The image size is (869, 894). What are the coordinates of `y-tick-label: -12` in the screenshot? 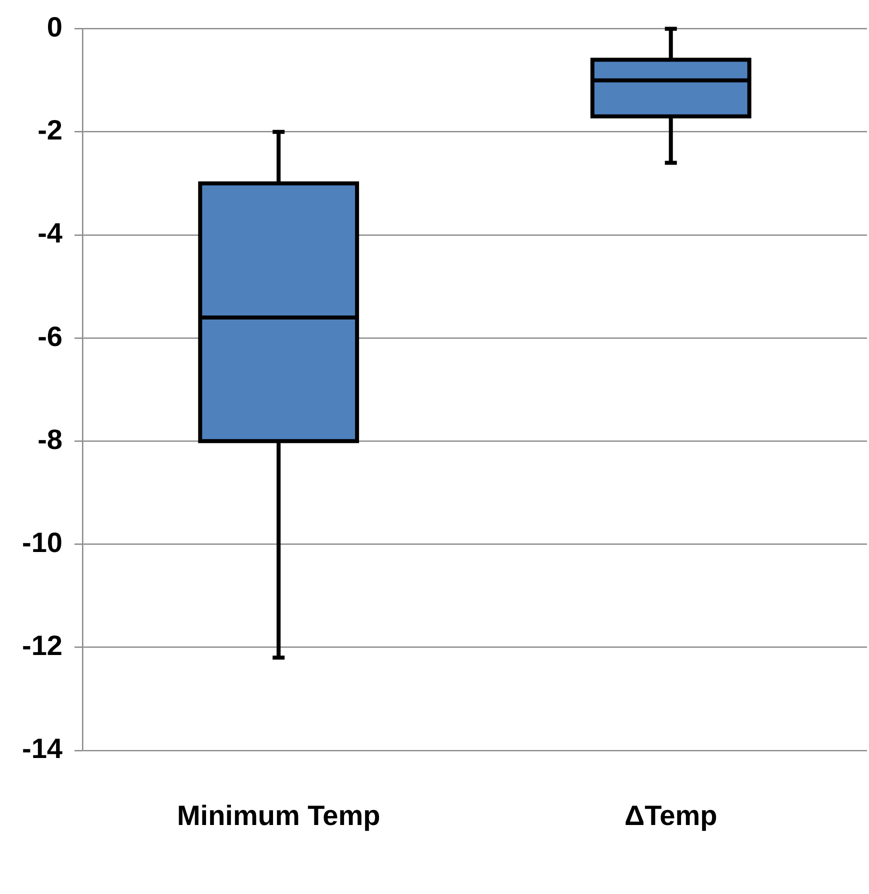 It's located at (42, 646).